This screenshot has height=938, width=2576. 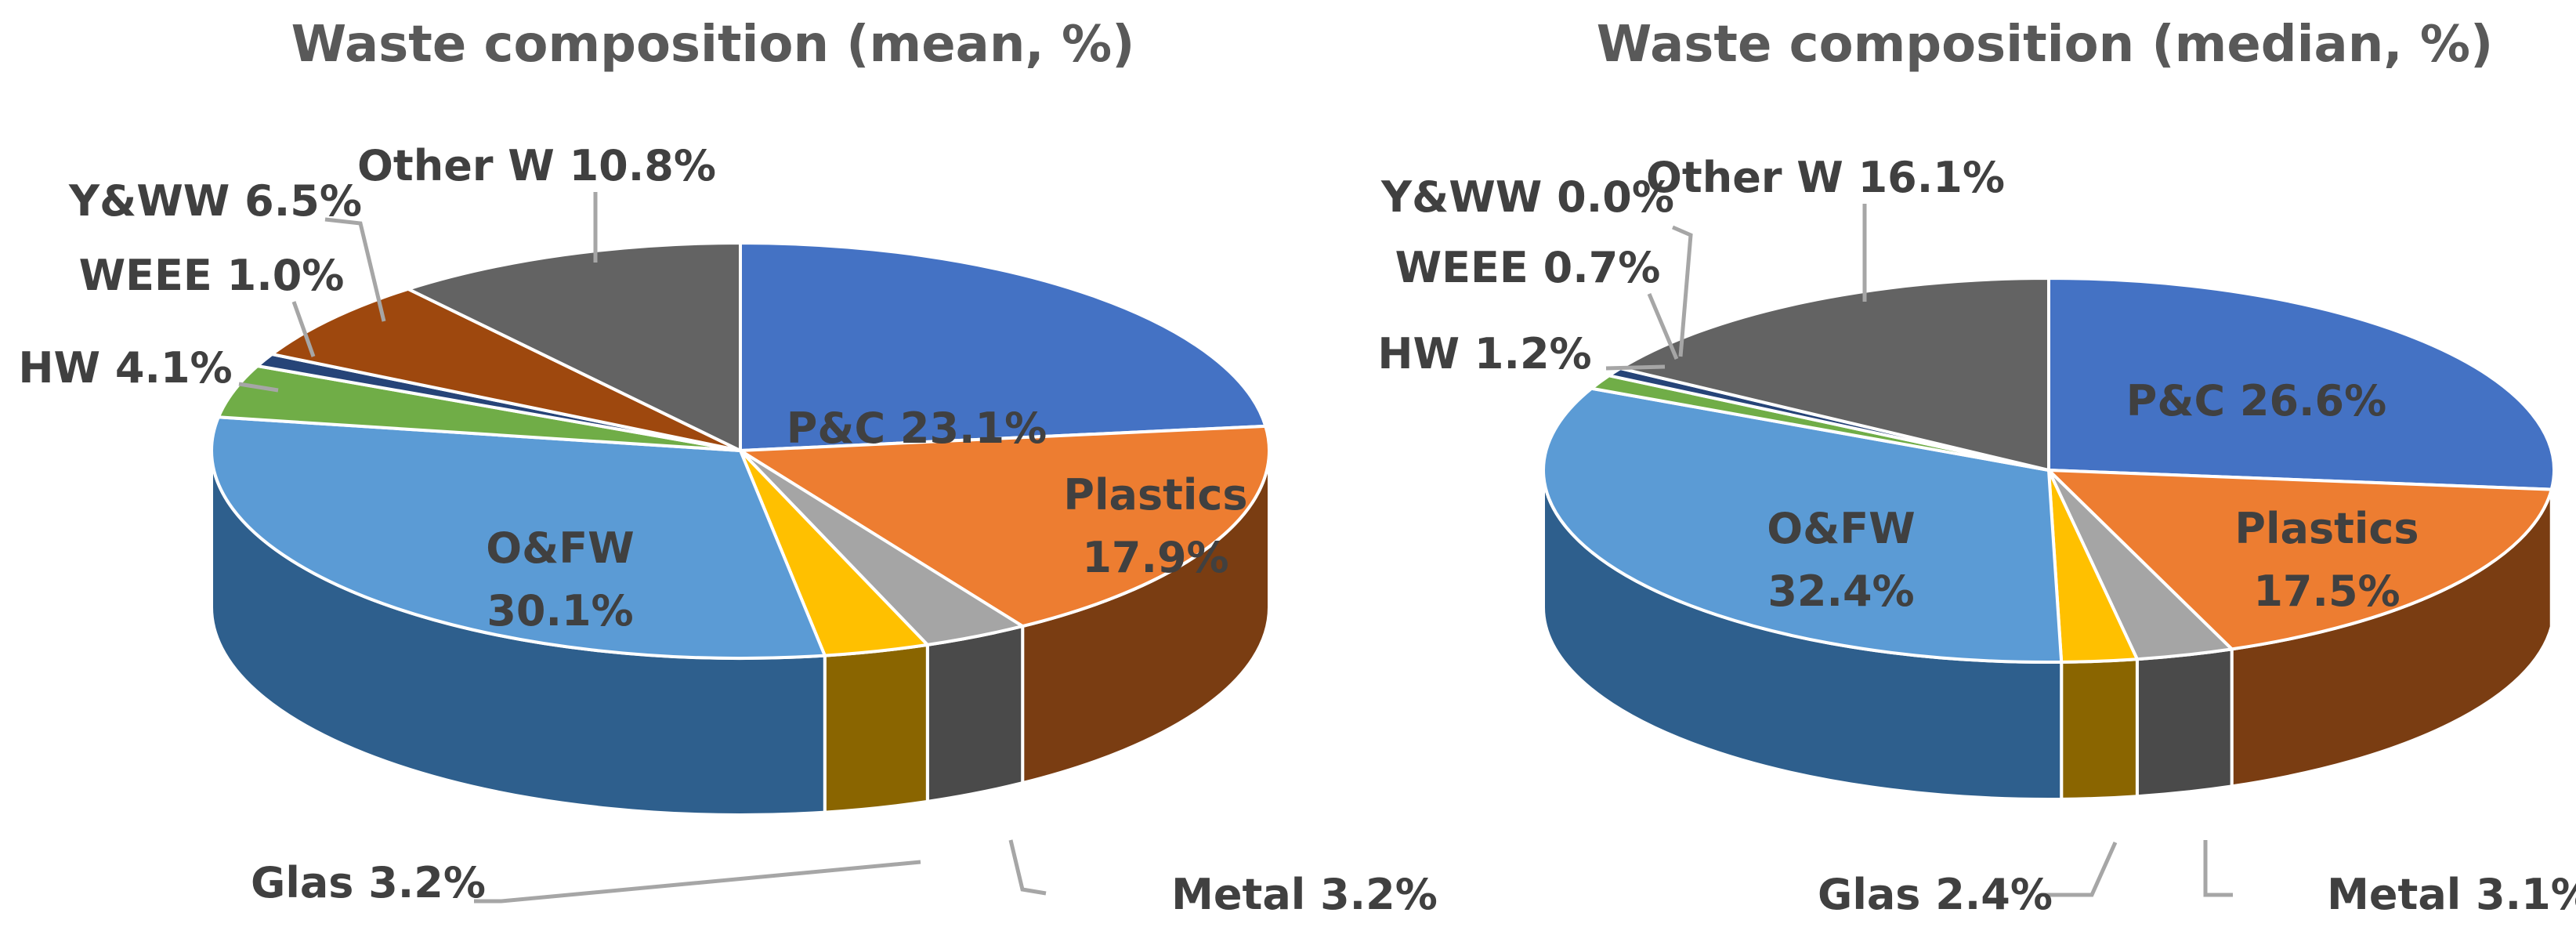 What do you see at coordinates (215, 201) in the screenshot?
I see `data-label-yww: Y&WW 6.5%` at bounding box center [215, 201].